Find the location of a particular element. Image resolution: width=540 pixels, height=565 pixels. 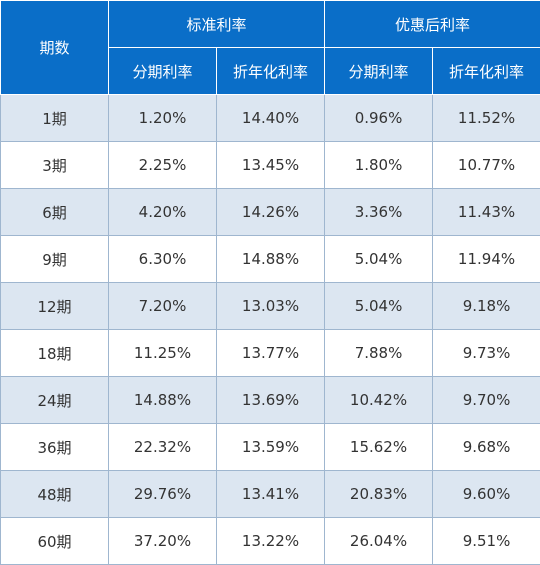

cell-standard-installment-rate: 22.32% is located at coordinates (163, 447).